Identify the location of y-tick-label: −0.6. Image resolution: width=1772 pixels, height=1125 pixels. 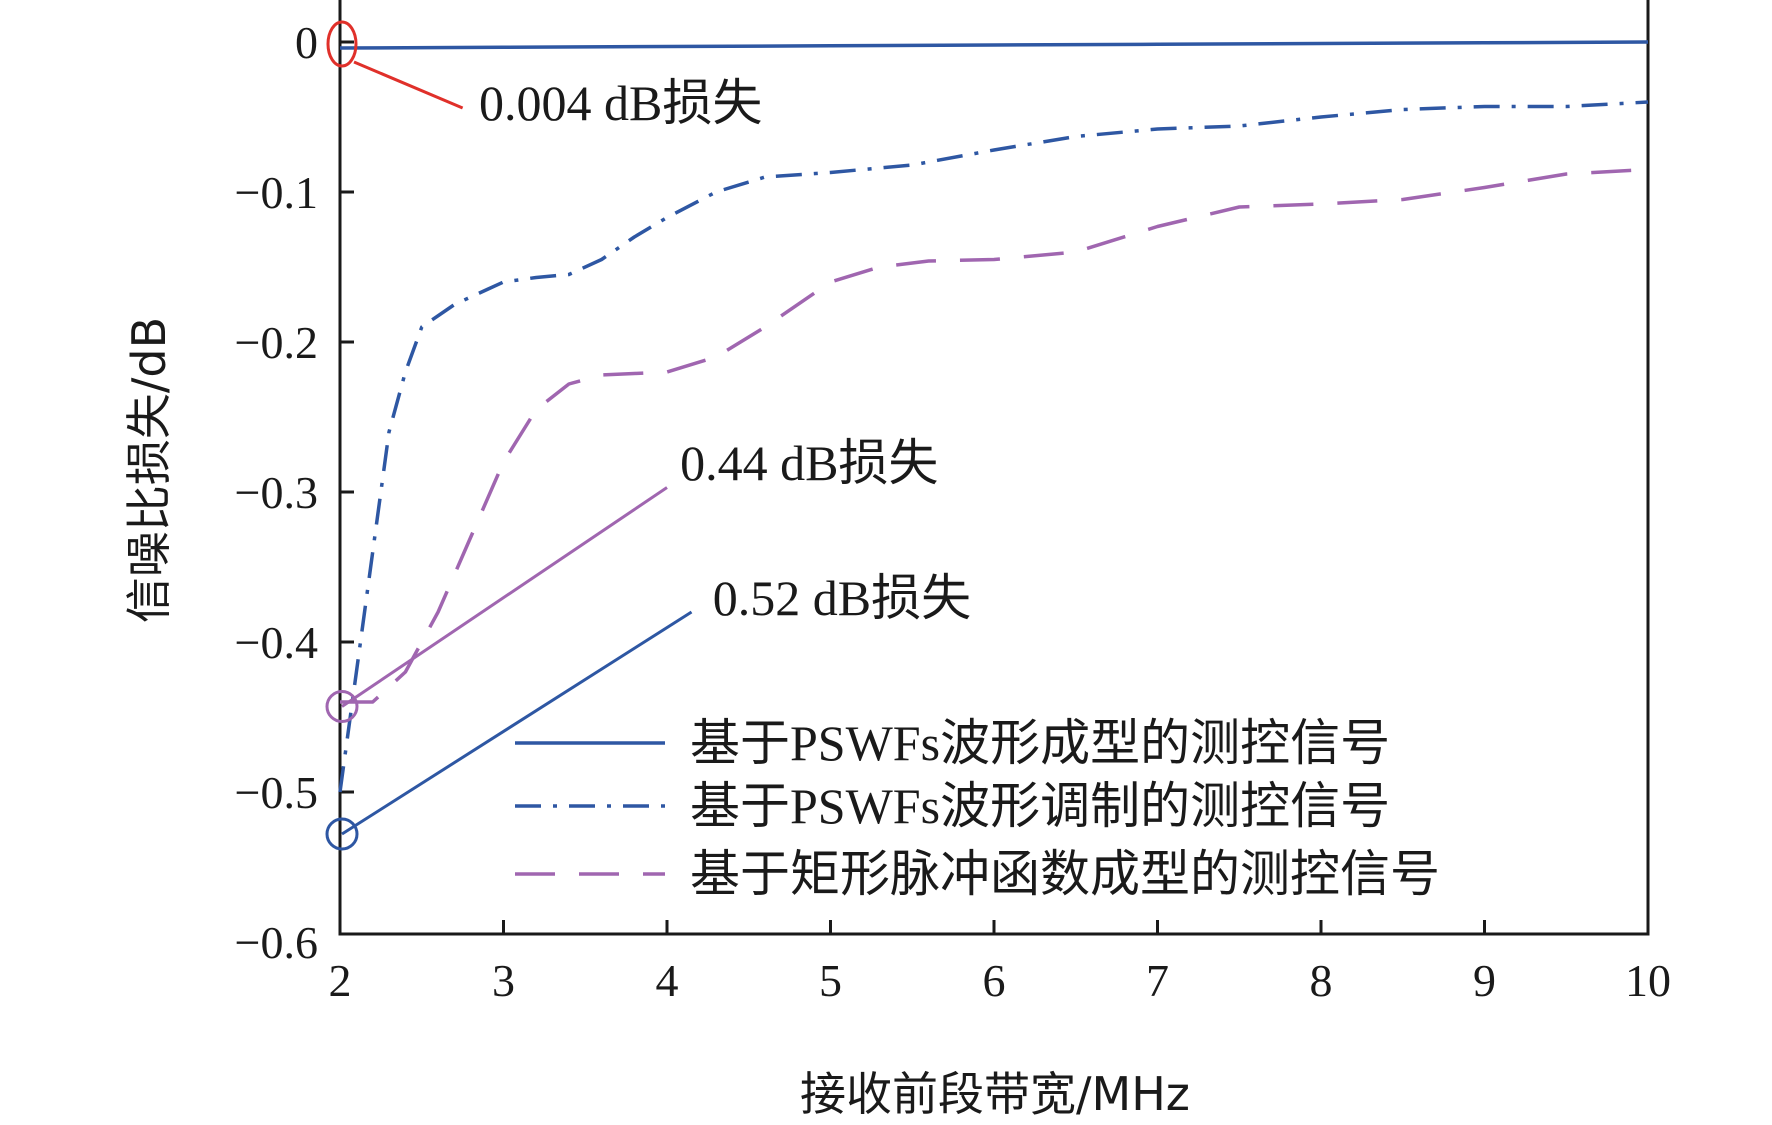
(276, 942).